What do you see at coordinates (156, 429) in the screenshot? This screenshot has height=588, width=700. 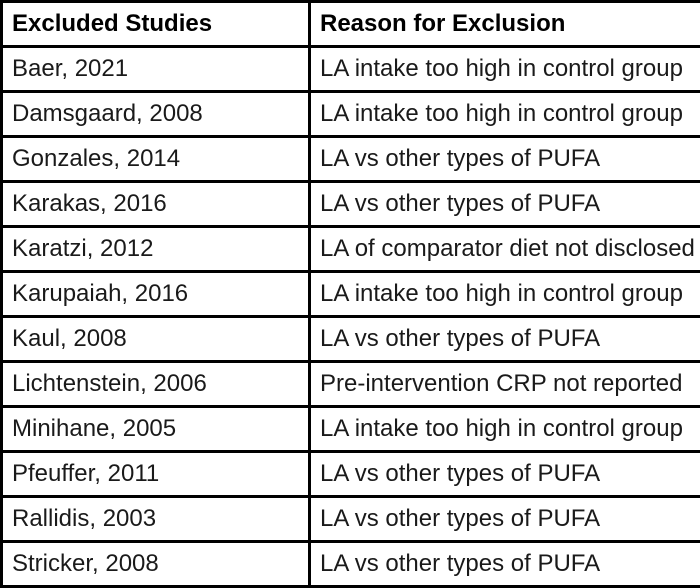 I see `study-cell: Minihane, 2005` at bounding box center [156, 429].